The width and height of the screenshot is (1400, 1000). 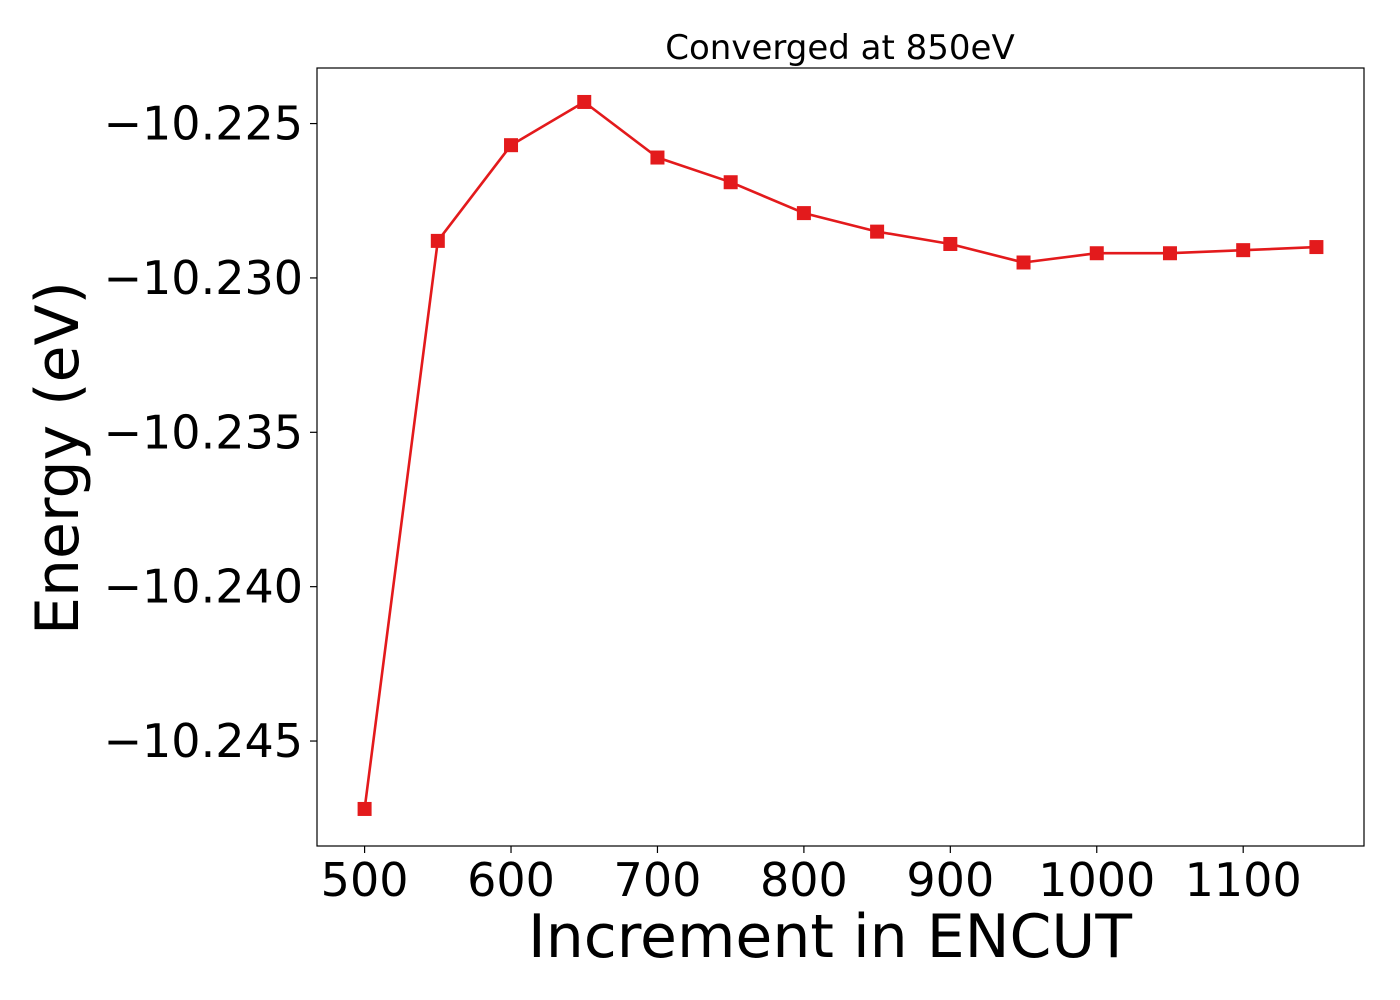 What do you see at coordinates (1096, 880) in the screenshot?
I see `x-tick-label: 1000` at bounding box center [1096, 880].